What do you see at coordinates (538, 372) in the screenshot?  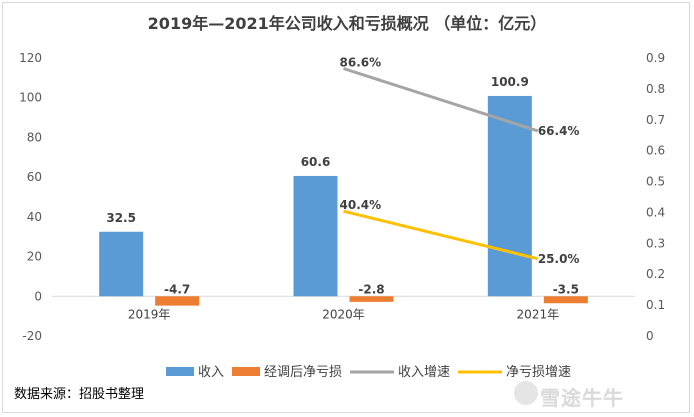 I see `legend-label: 净亏损增速` at bounding box center [538, 372].